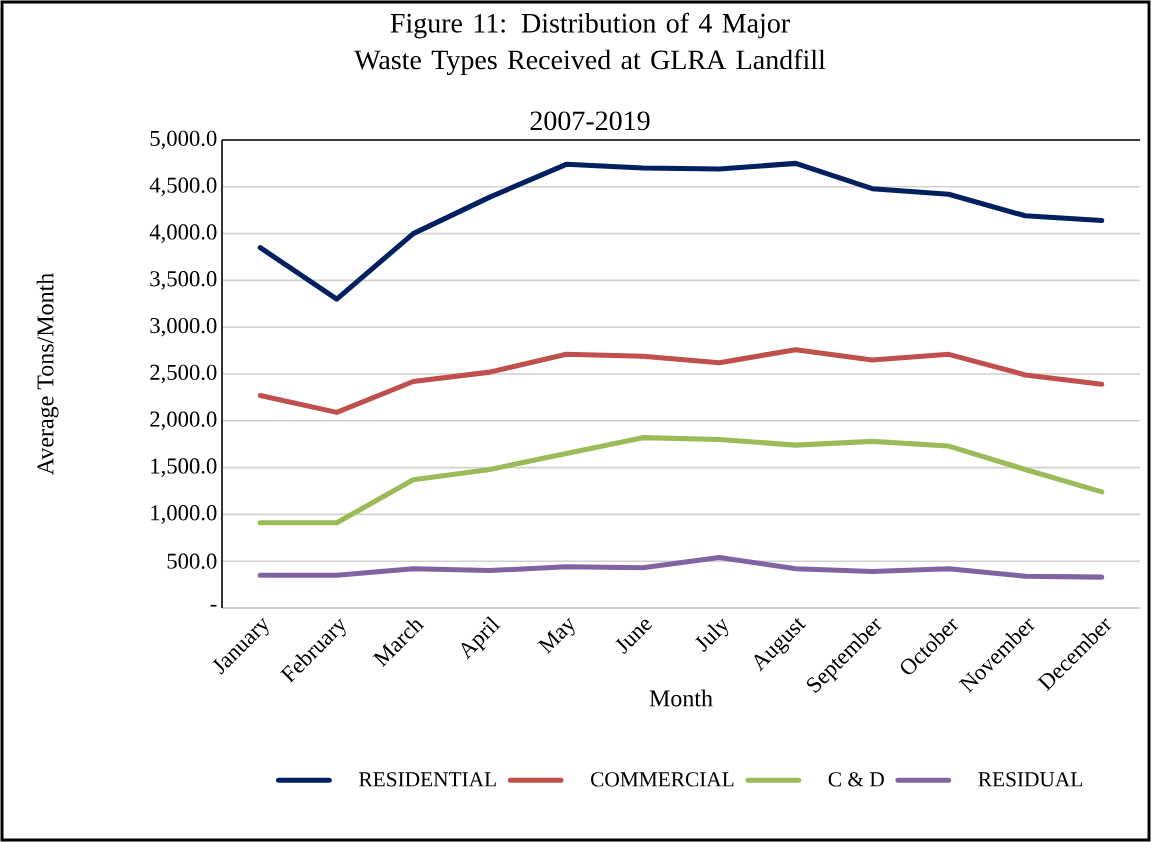 The width and height of the screenshot is (1151, 842). Describe the element at coordinates (192, 561) in the screenshot. I see `y-tick-label: 500.0` at that location.